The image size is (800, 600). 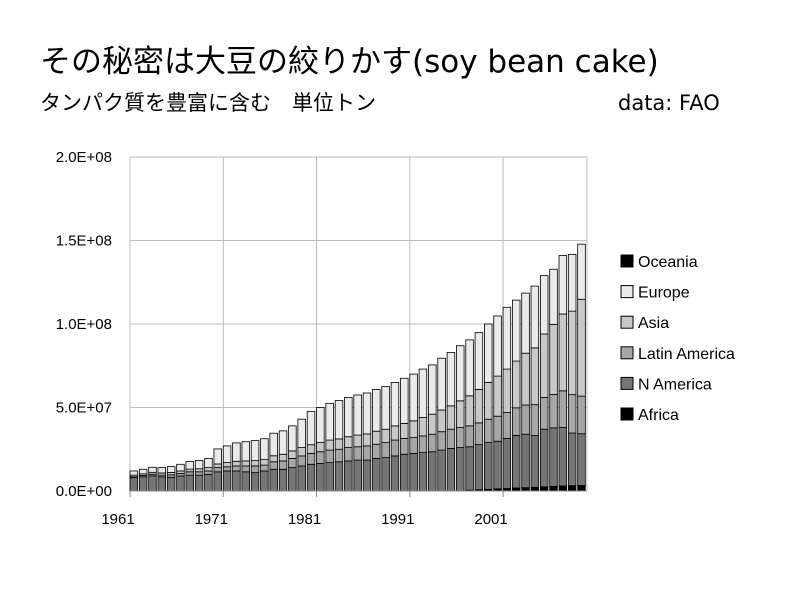 What do you see at coordinates (349, 62) in the screenshot?
I see `chart-title: その秘密は大豆の絞りかす(soy bean cake)` at bounding box center [349, 62].